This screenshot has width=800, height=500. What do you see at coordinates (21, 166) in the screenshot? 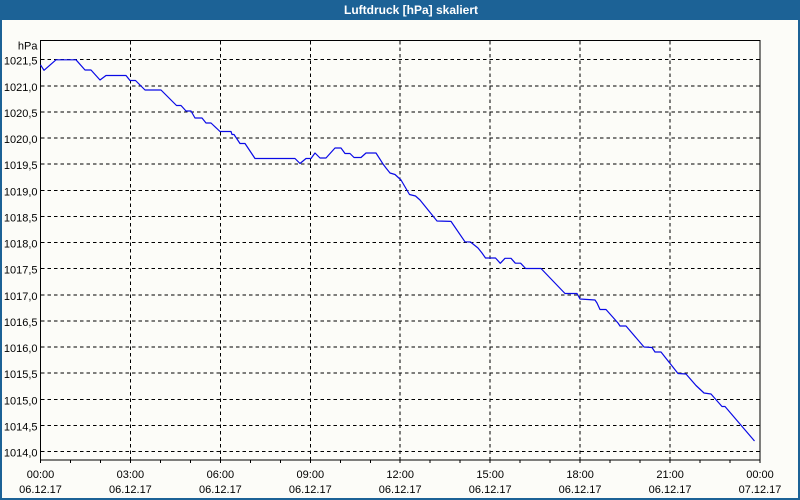
I see `svg-text: 1019,5` at bounding box center [21, 166].